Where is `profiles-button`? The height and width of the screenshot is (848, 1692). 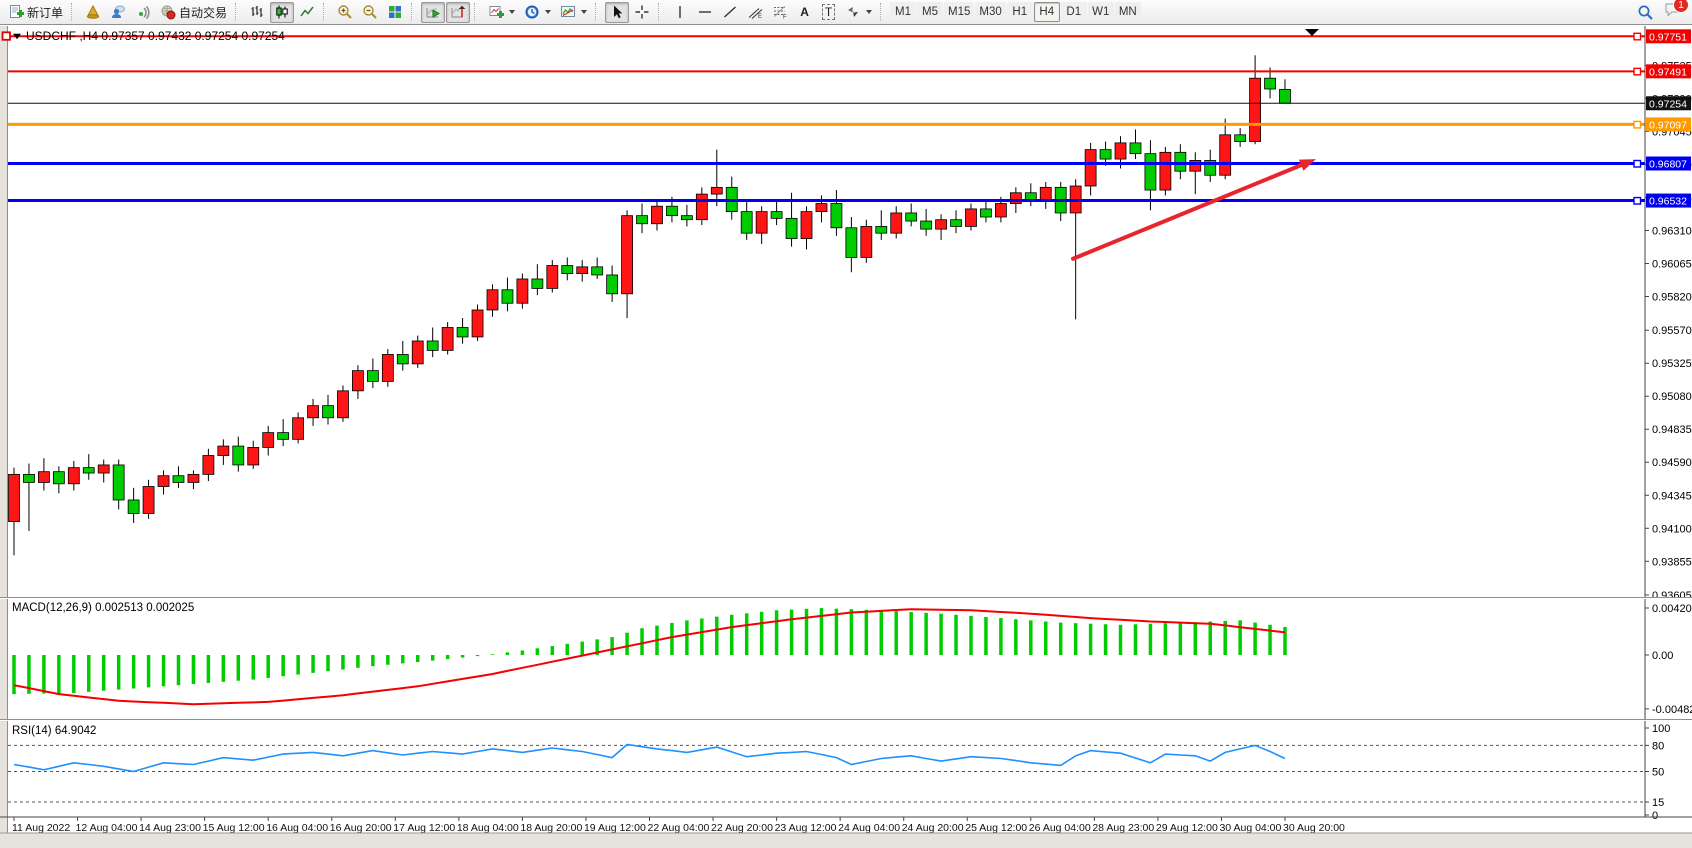
profiles-button is located at coordinates (537, 12).